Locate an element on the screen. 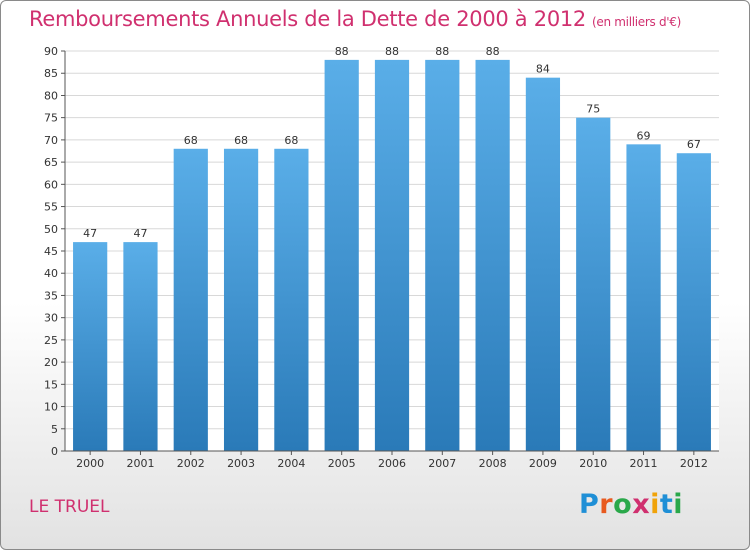  logo-letter: t is located at coordinates (666, 504).